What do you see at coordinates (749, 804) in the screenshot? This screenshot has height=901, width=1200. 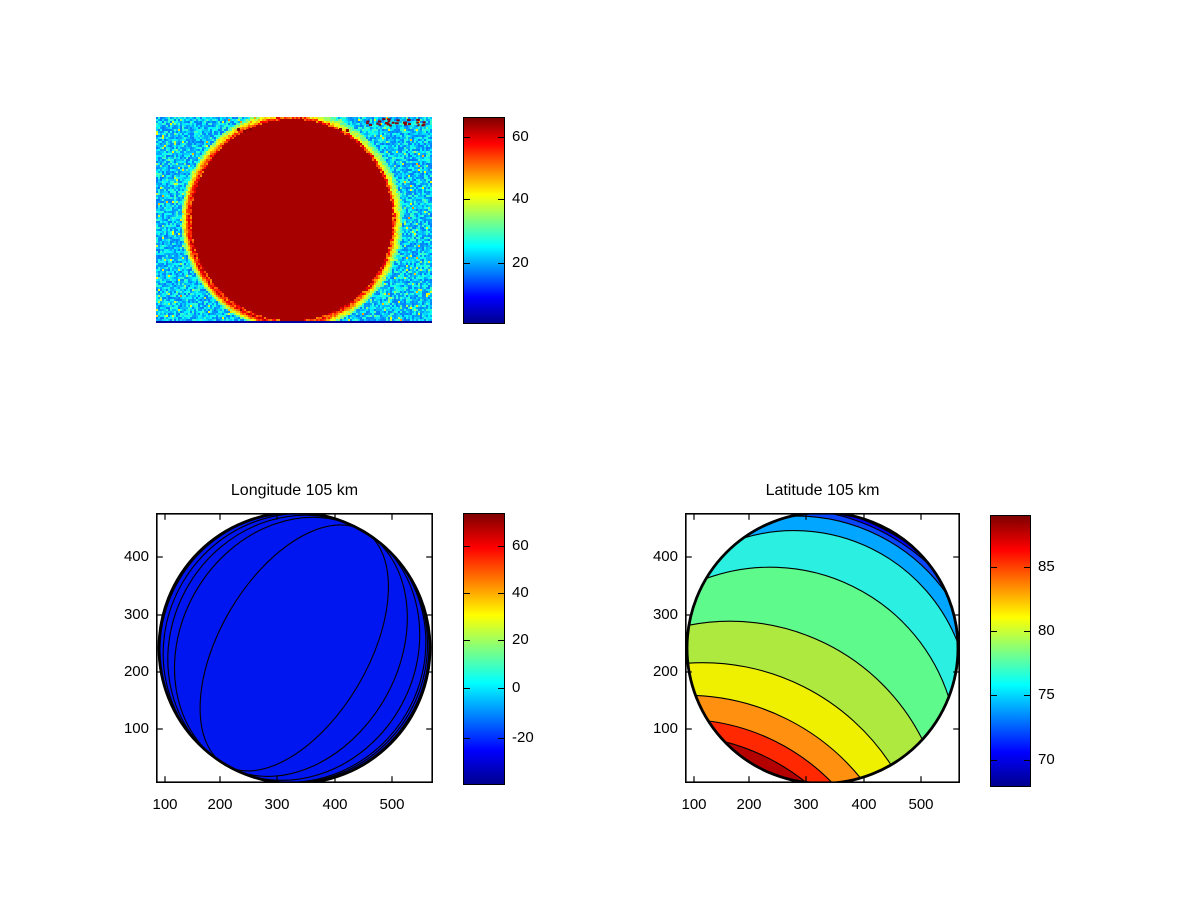 I see `latitude-plot-x-tick-label: 200` at bounding box center [749, 804].